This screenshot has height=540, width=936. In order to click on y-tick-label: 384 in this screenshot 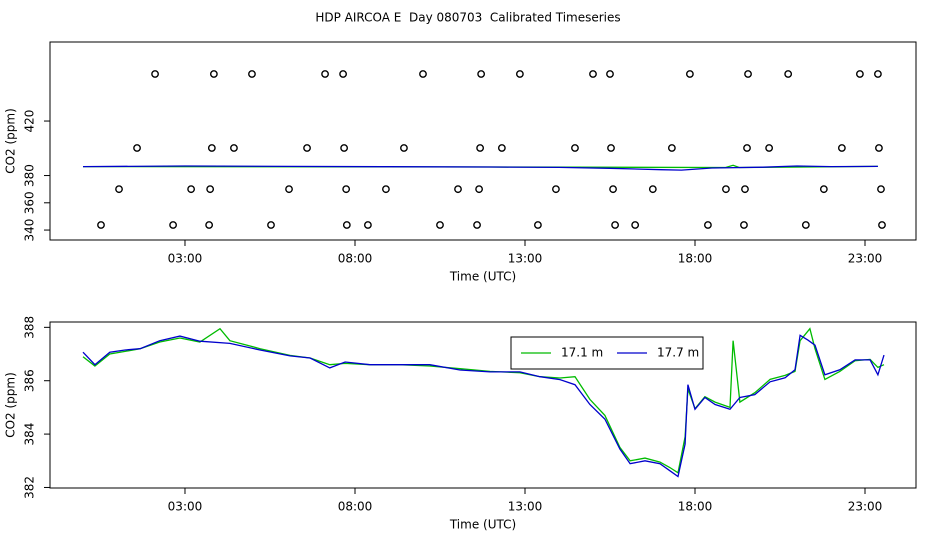, I will do `click(30, 434)`.